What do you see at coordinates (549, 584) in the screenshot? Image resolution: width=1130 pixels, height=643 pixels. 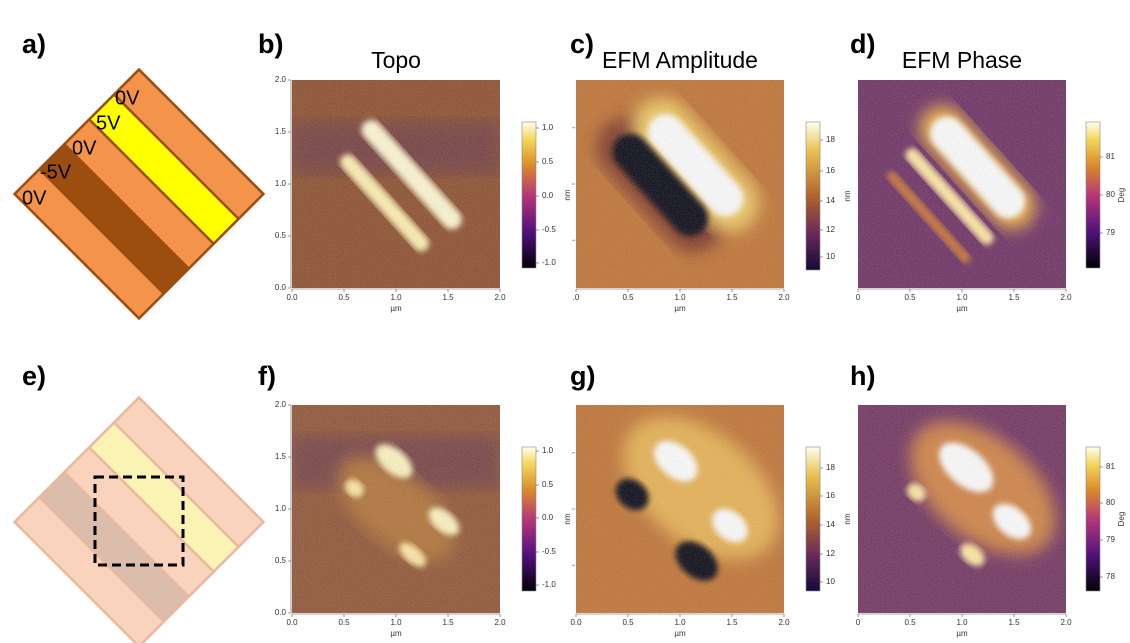 I see `colorbar-tick-label: -1.0` at bounding box center [549, 584].